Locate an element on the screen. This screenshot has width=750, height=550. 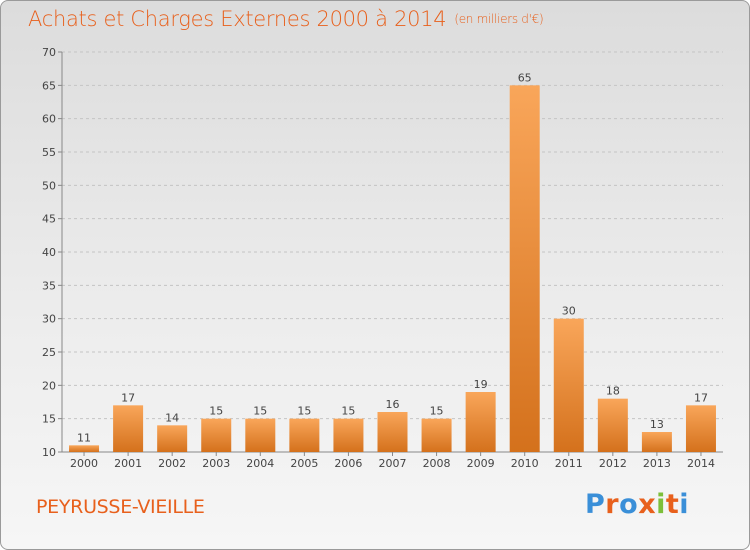
x-tick-label: 2000 is located at coordinates (84, 463).